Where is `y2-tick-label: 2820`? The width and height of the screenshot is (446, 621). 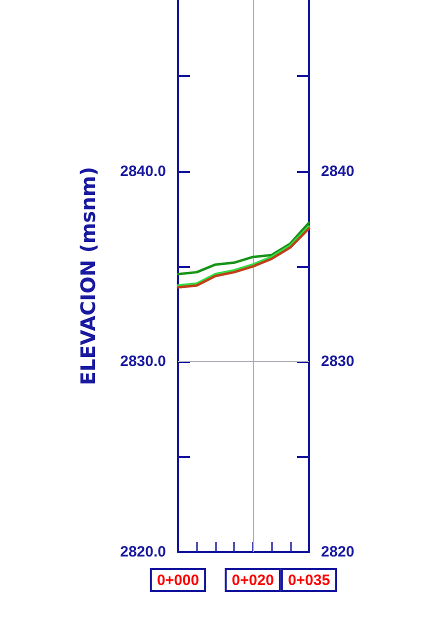
y2-tick-label: 2820 is located at coordinates (337, 552).